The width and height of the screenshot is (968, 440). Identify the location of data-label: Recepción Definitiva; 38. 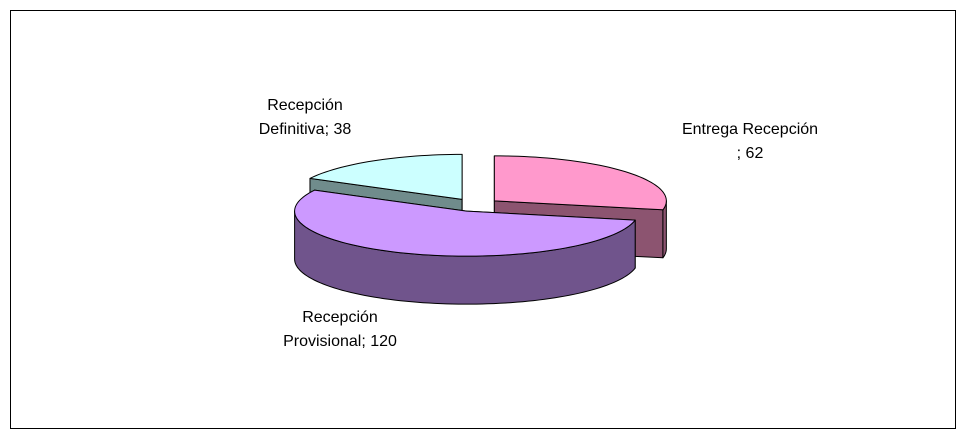
(305, 118).